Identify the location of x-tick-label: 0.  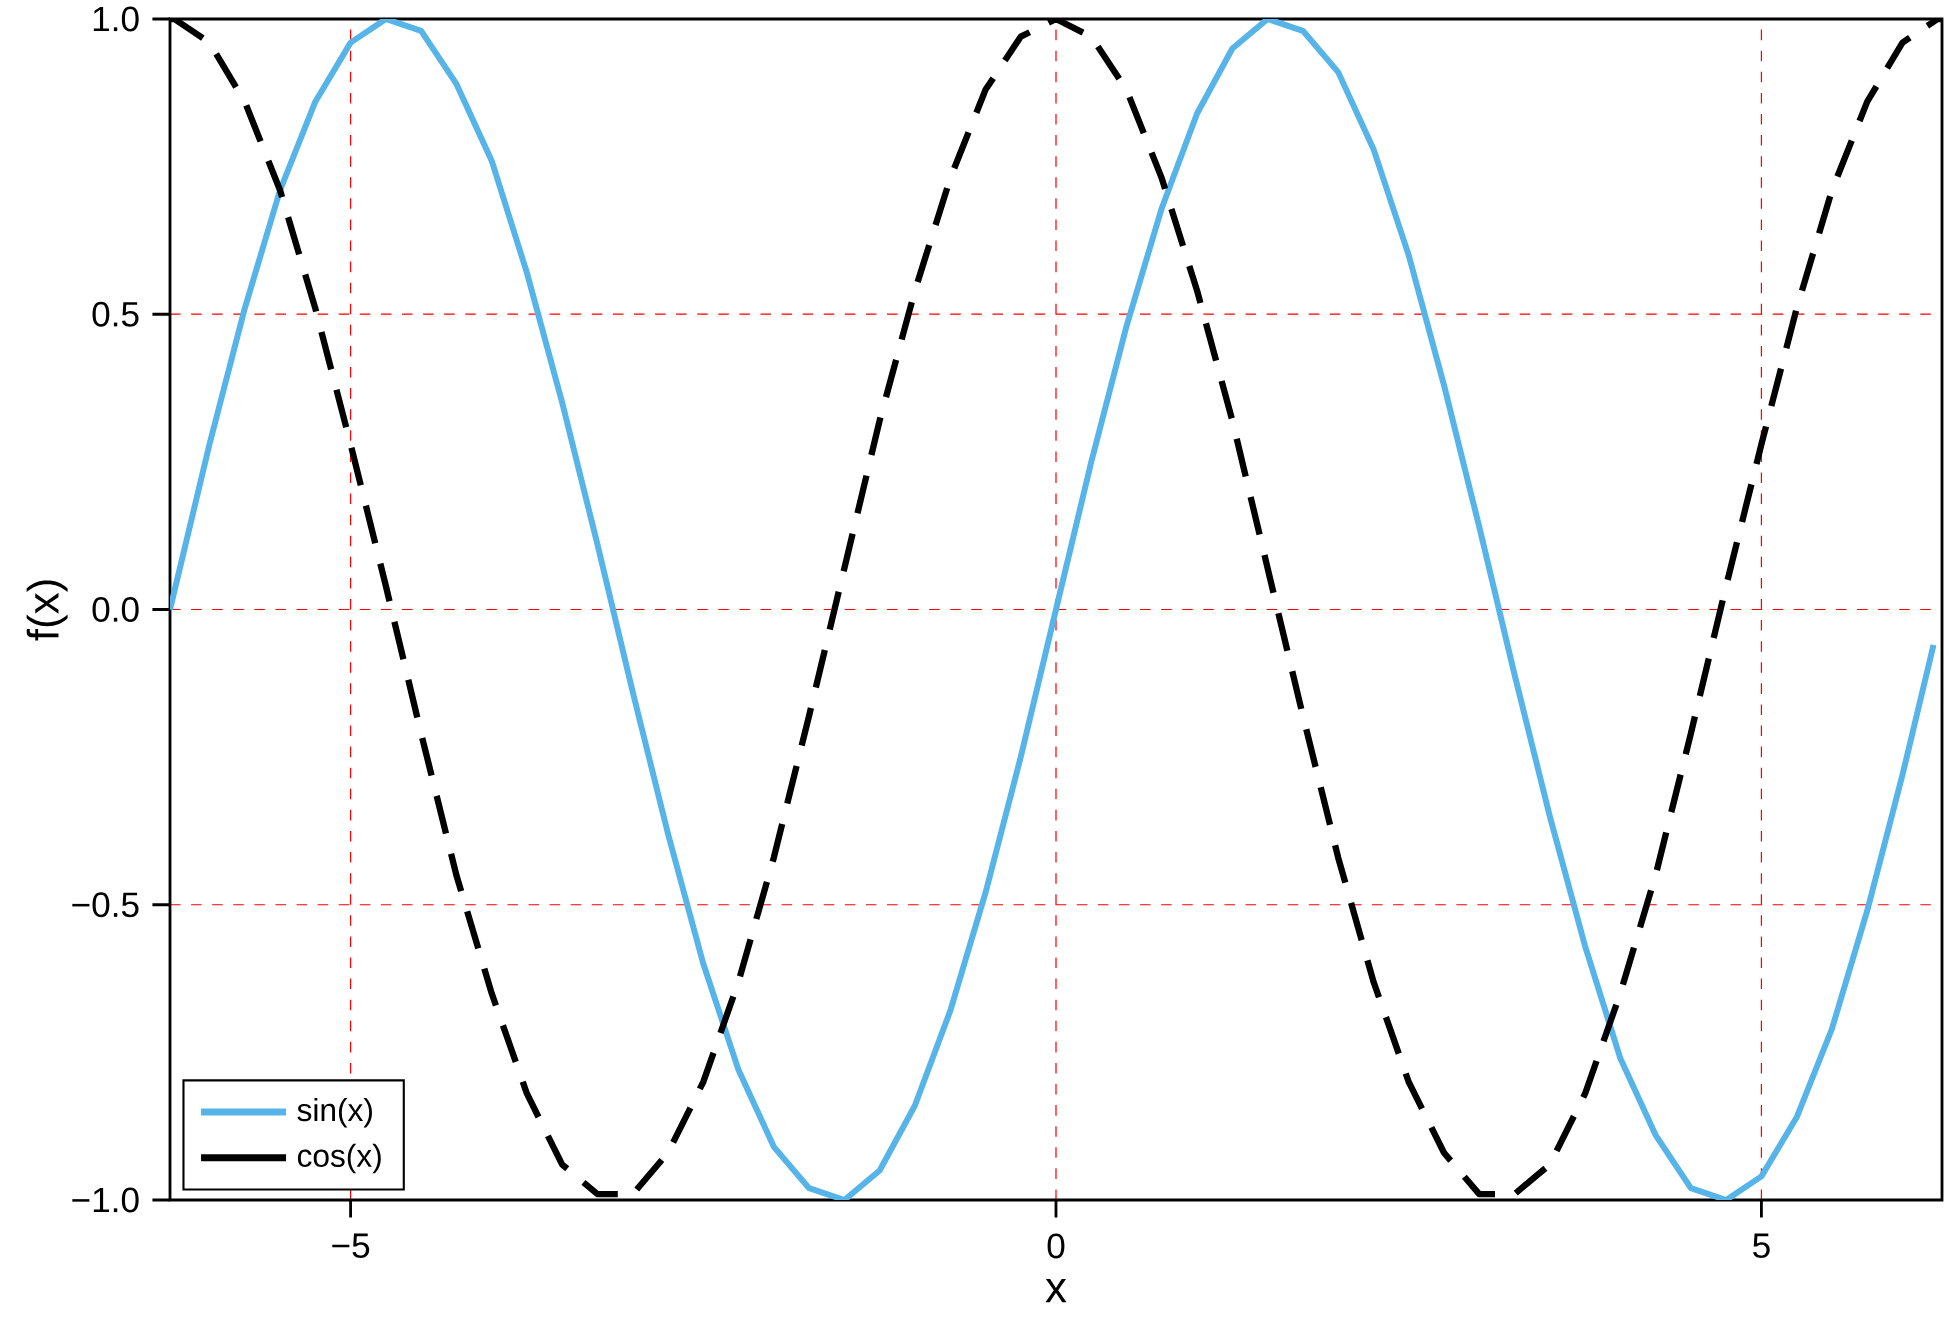
(1056, 1246).